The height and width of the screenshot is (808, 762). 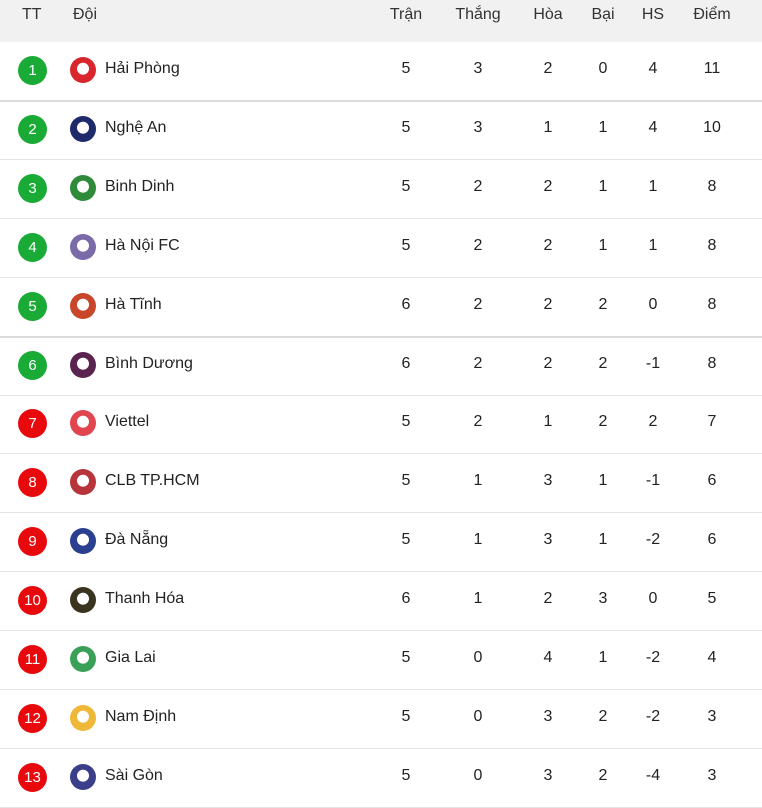 What do you see at coordinates (134, 775) in the screenshot?
I see `team-name: Sài Gòn` at bounding box center [134, 775].